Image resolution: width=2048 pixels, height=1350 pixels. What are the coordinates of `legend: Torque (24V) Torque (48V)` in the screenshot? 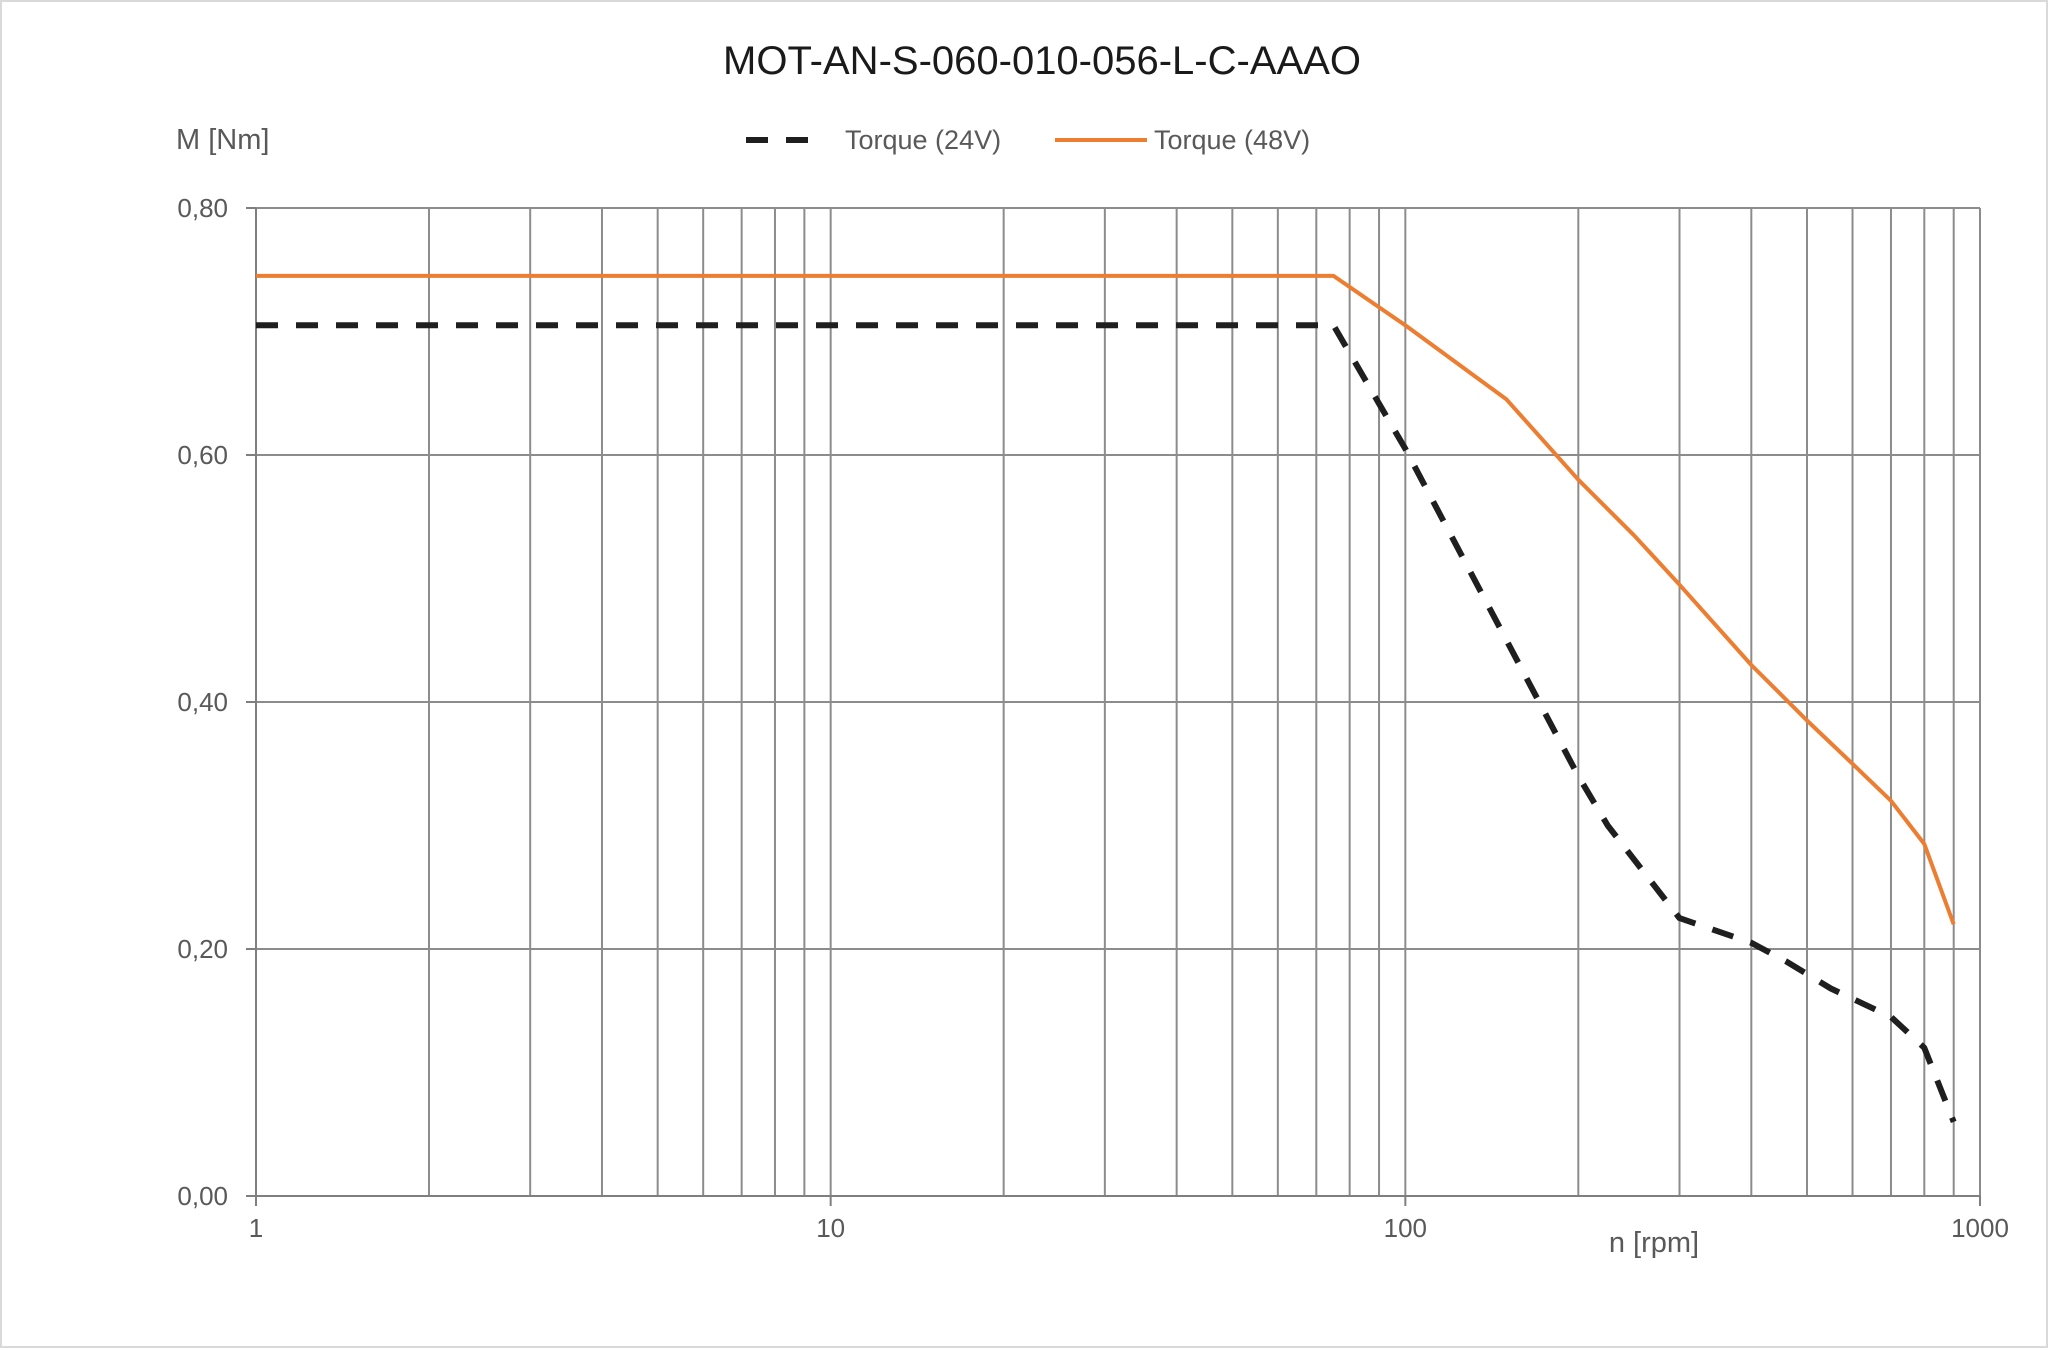 It's located at (1028, 140).